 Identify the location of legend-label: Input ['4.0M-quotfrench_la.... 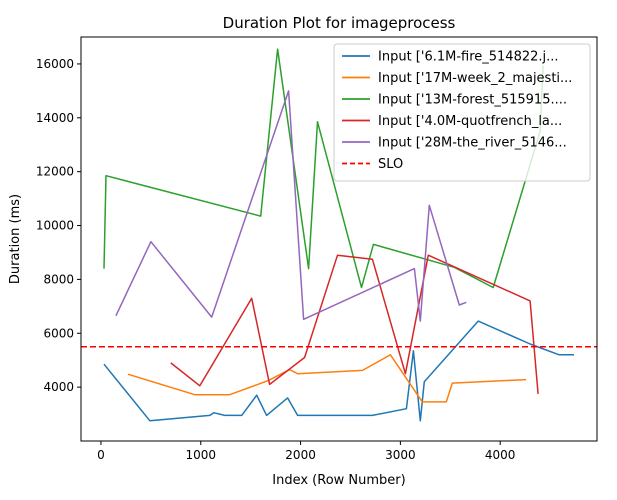
(470, 121).